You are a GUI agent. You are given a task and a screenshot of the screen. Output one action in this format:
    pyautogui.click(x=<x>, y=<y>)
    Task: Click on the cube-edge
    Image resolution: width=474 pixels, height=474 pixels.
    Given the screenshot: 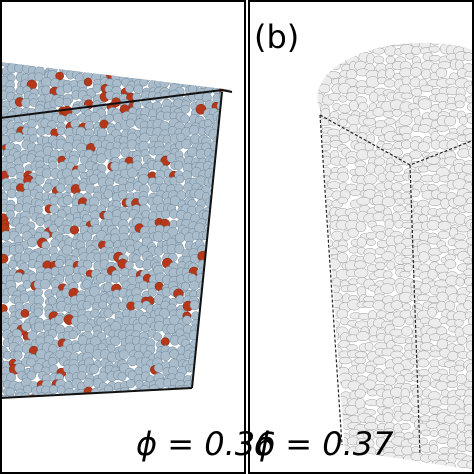 What is the action you would take?
    pyautogui.click(x=207, y=240)
    